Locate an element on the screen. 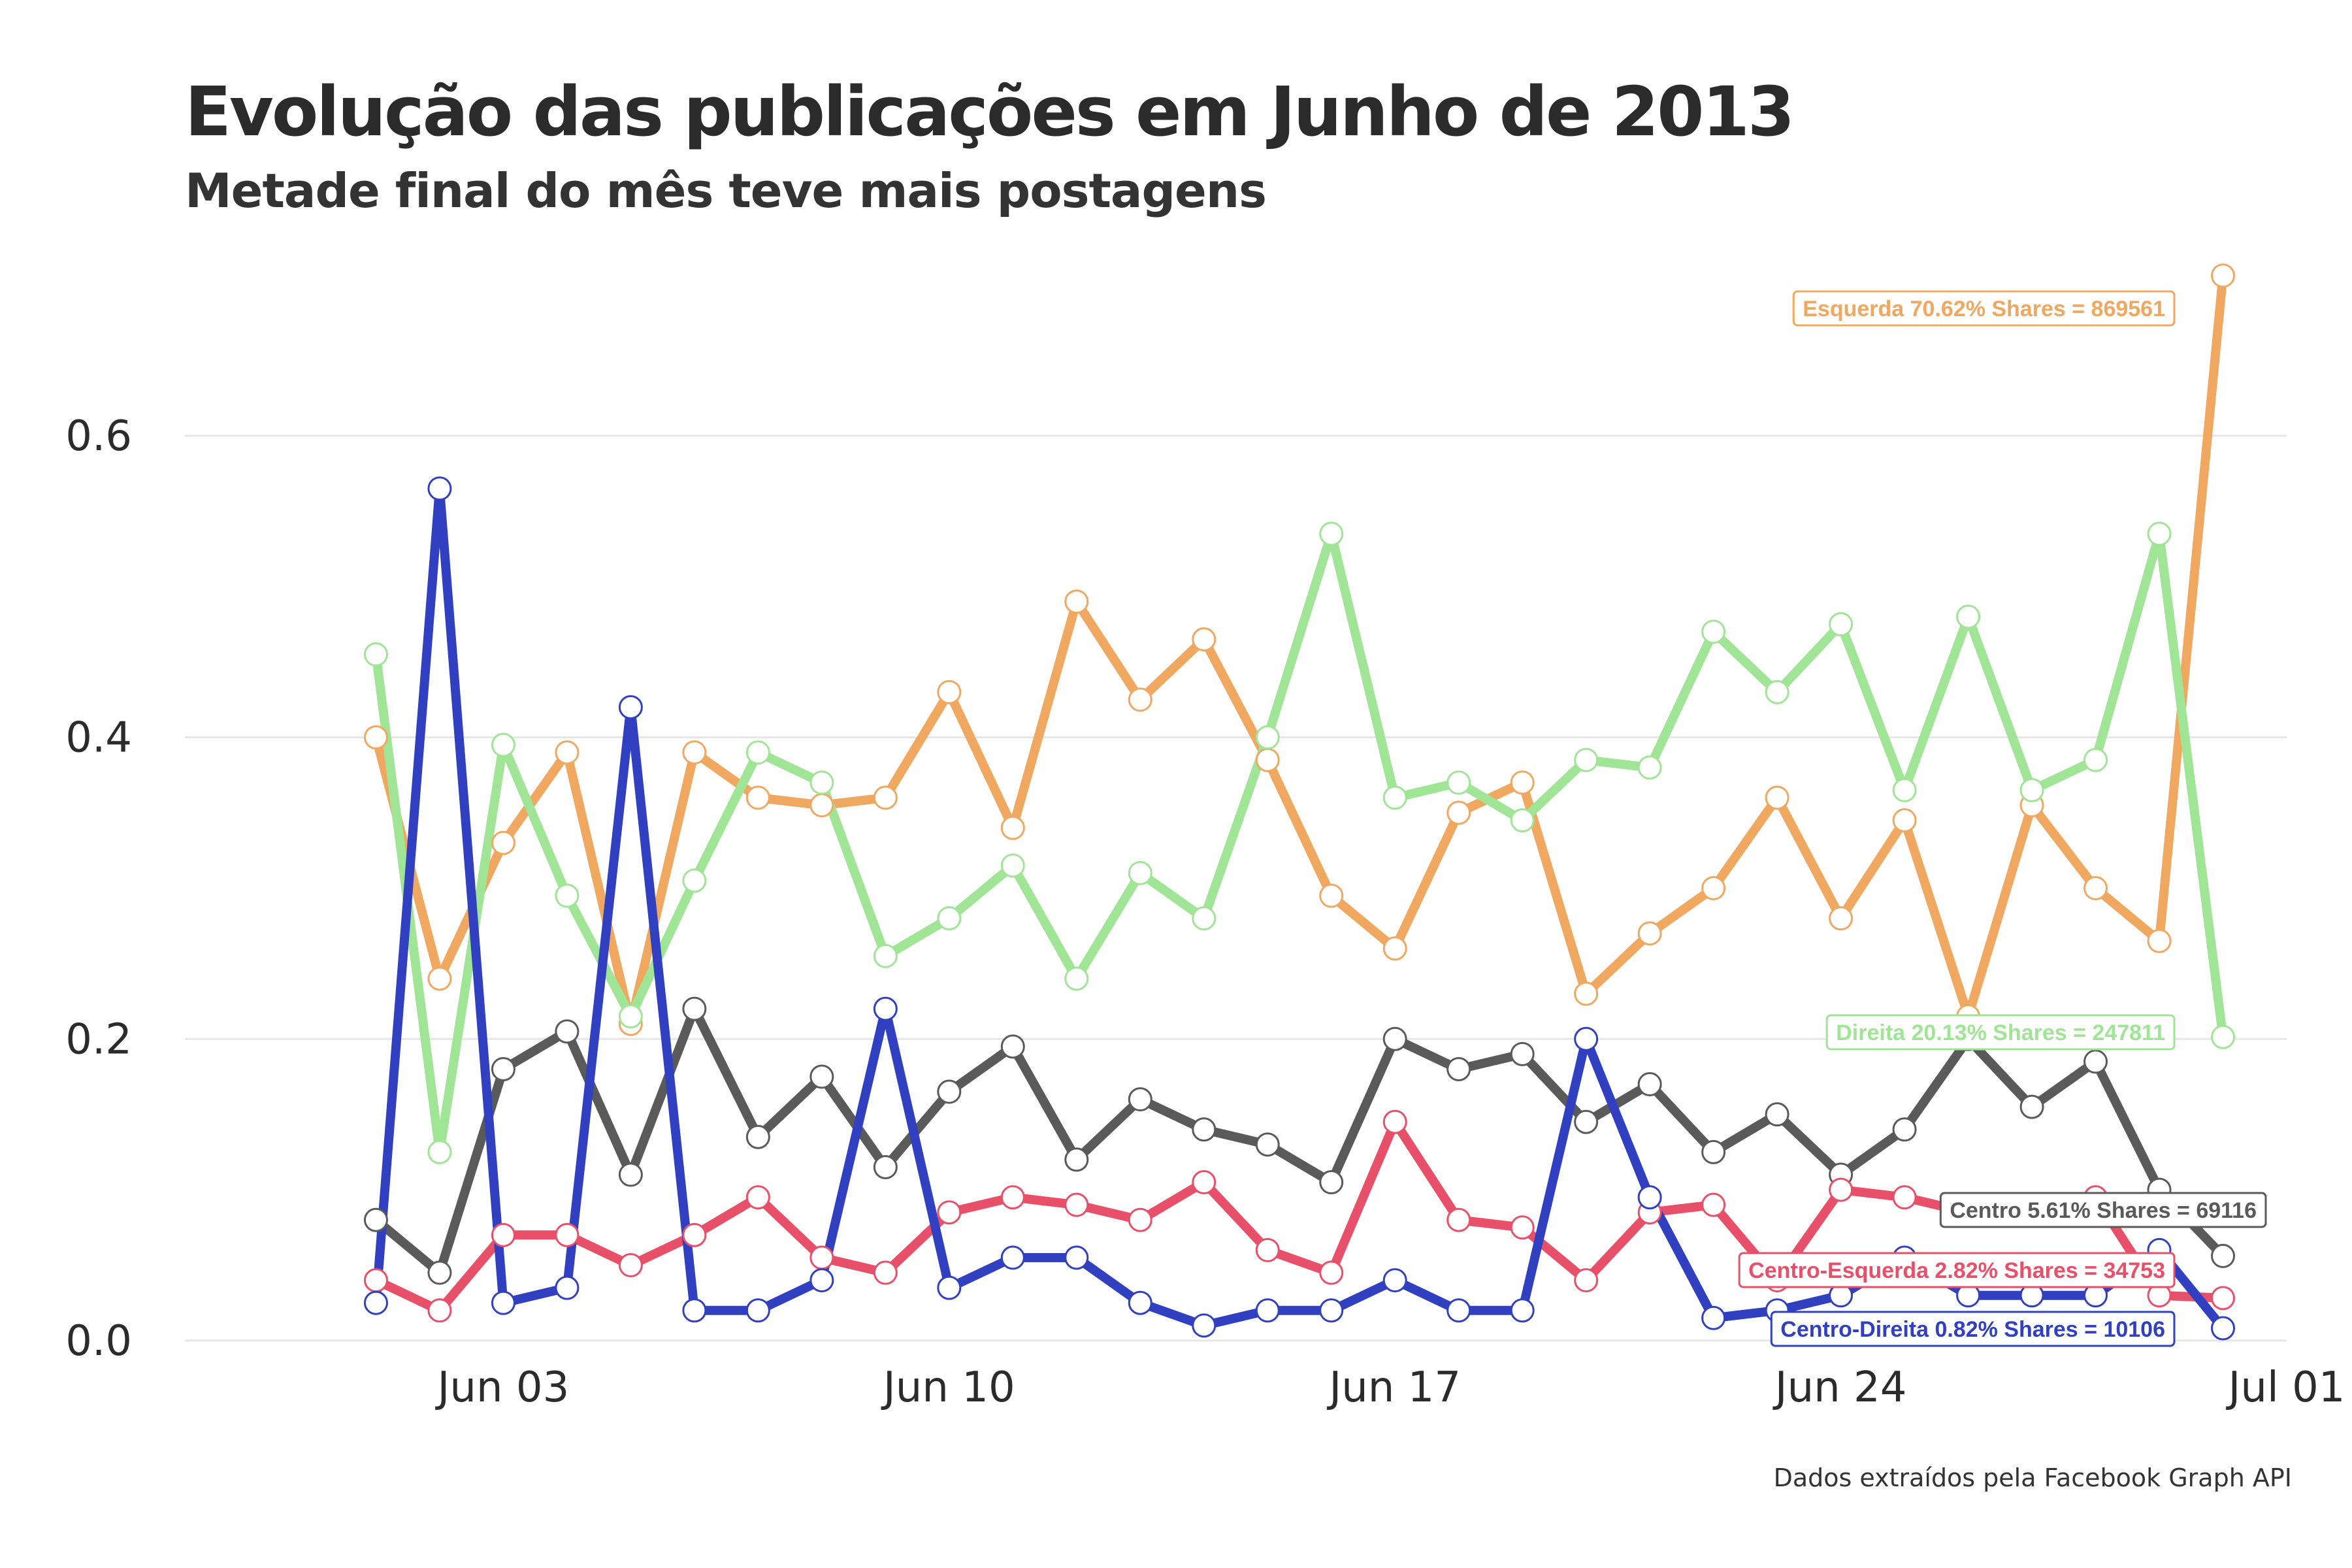 The image size is (2352, 1568). annotation-label: Esquerda 70.62% Shares = 869561 is located at coordinates (1984, 309).